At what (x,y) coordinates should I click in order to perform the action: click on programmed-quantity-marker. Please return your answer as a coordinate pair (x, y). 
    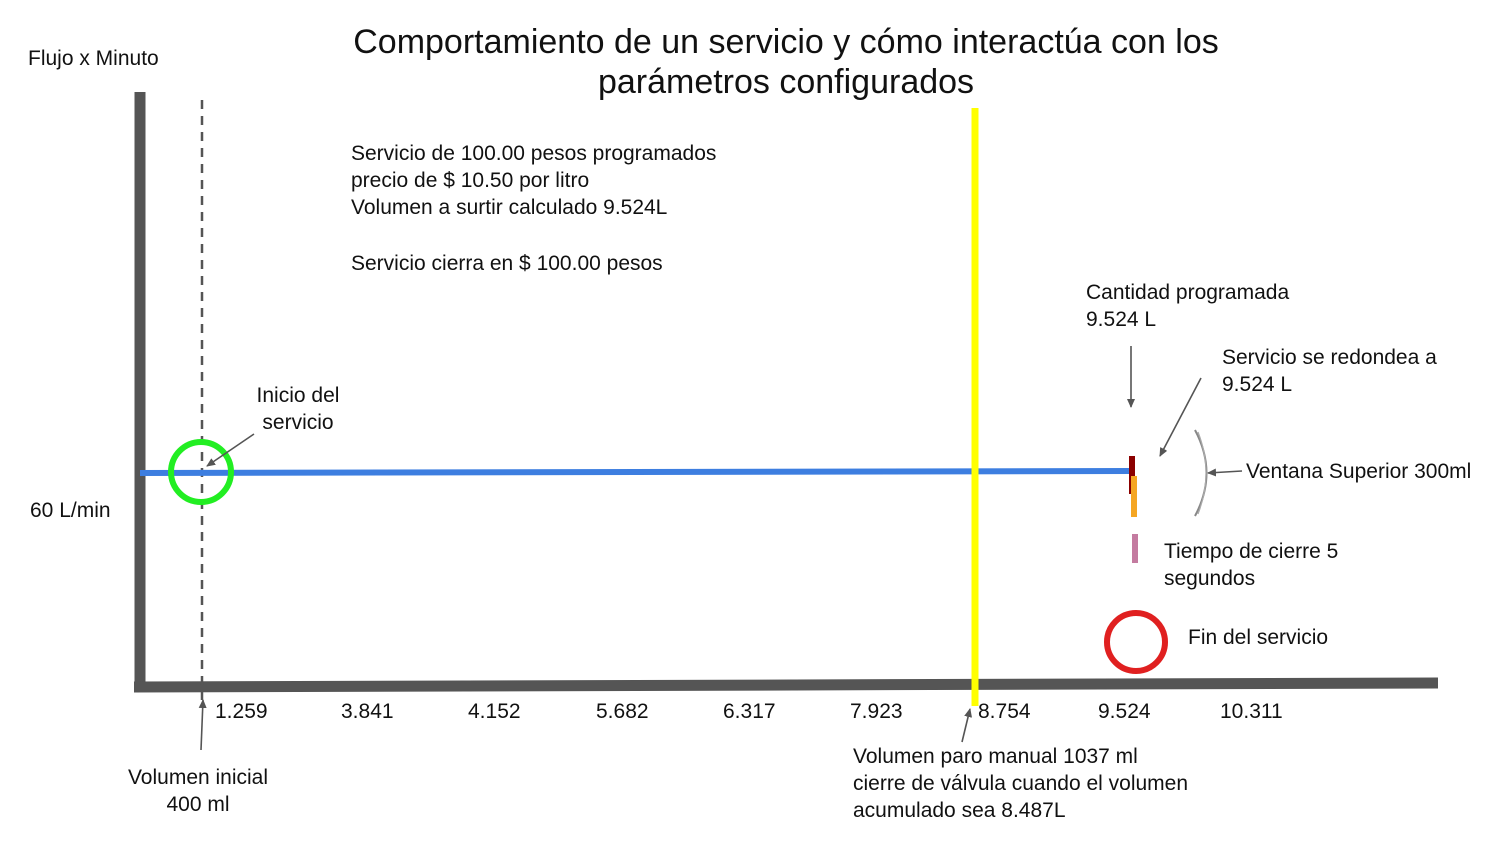
    Looking at the image, I should click on (1132, 475).